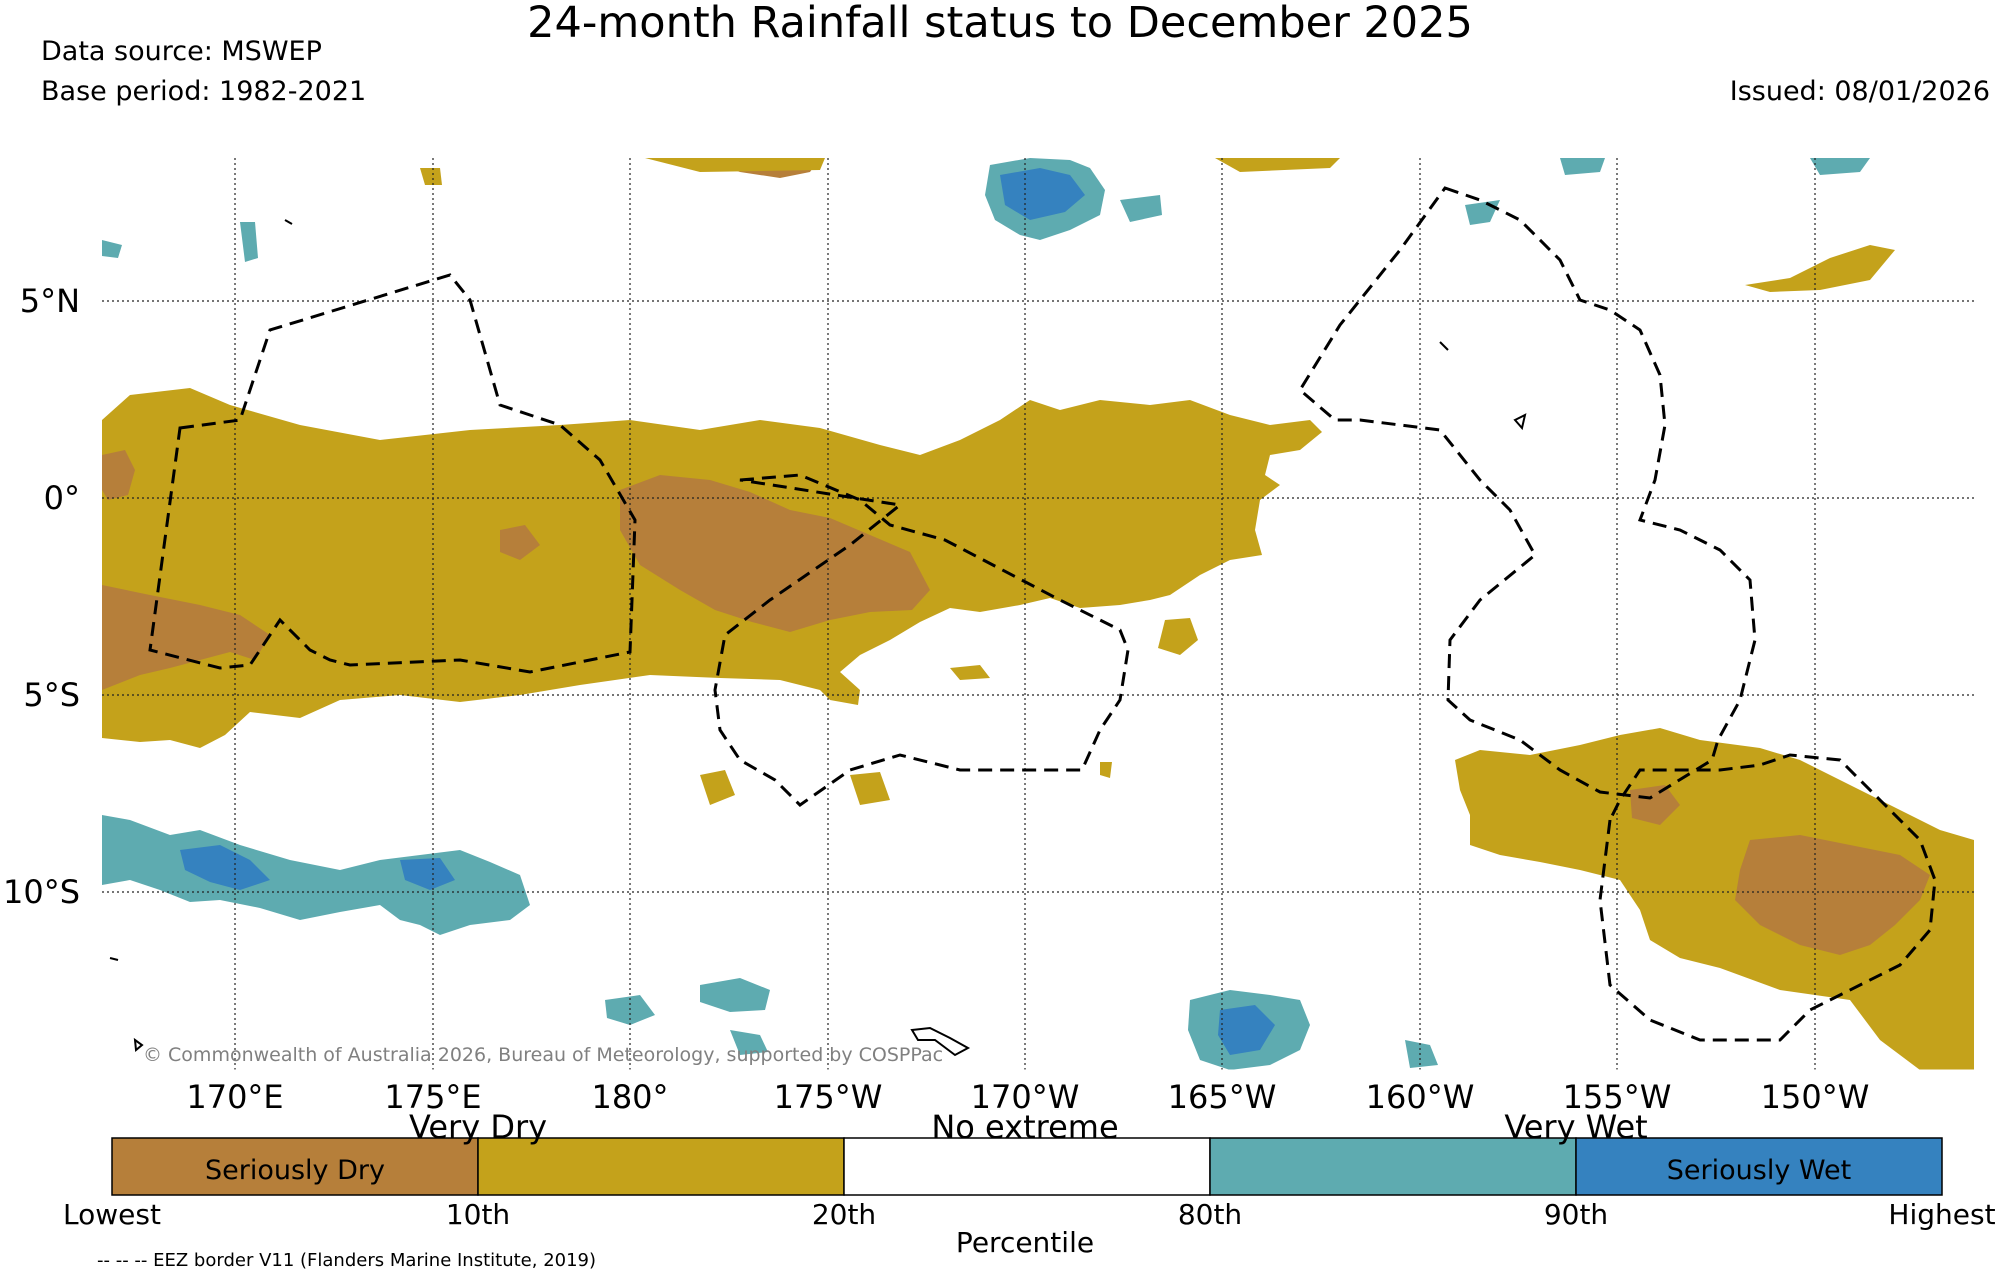  I want to click on colorbar-axis-label: Percentile, so click(1025, 1242).